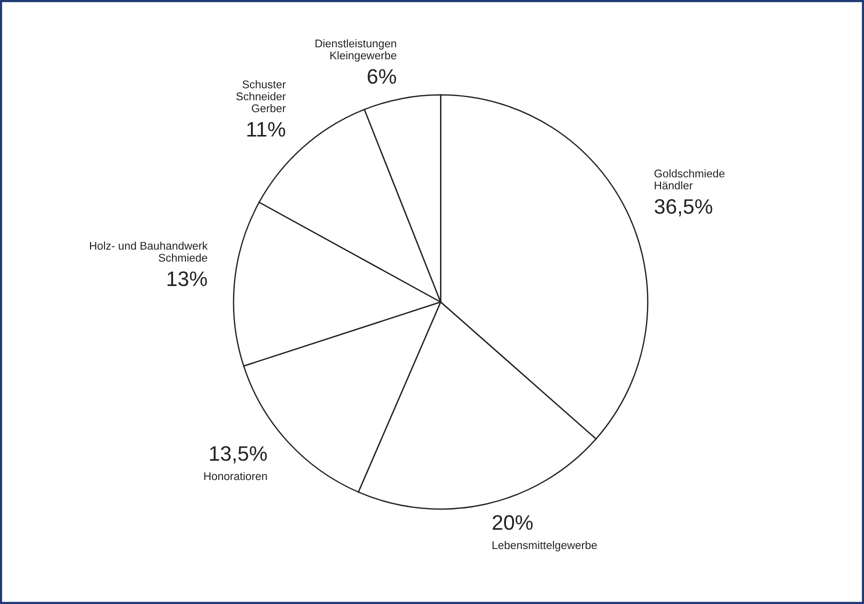 The height and width of the screenshot is (604, 864). What do you see at coordinates (149, 252) in the screenshot?
I see `slice-label: Holz- und Bauhandwerk Schmiede` at bounding box center [149, 252].